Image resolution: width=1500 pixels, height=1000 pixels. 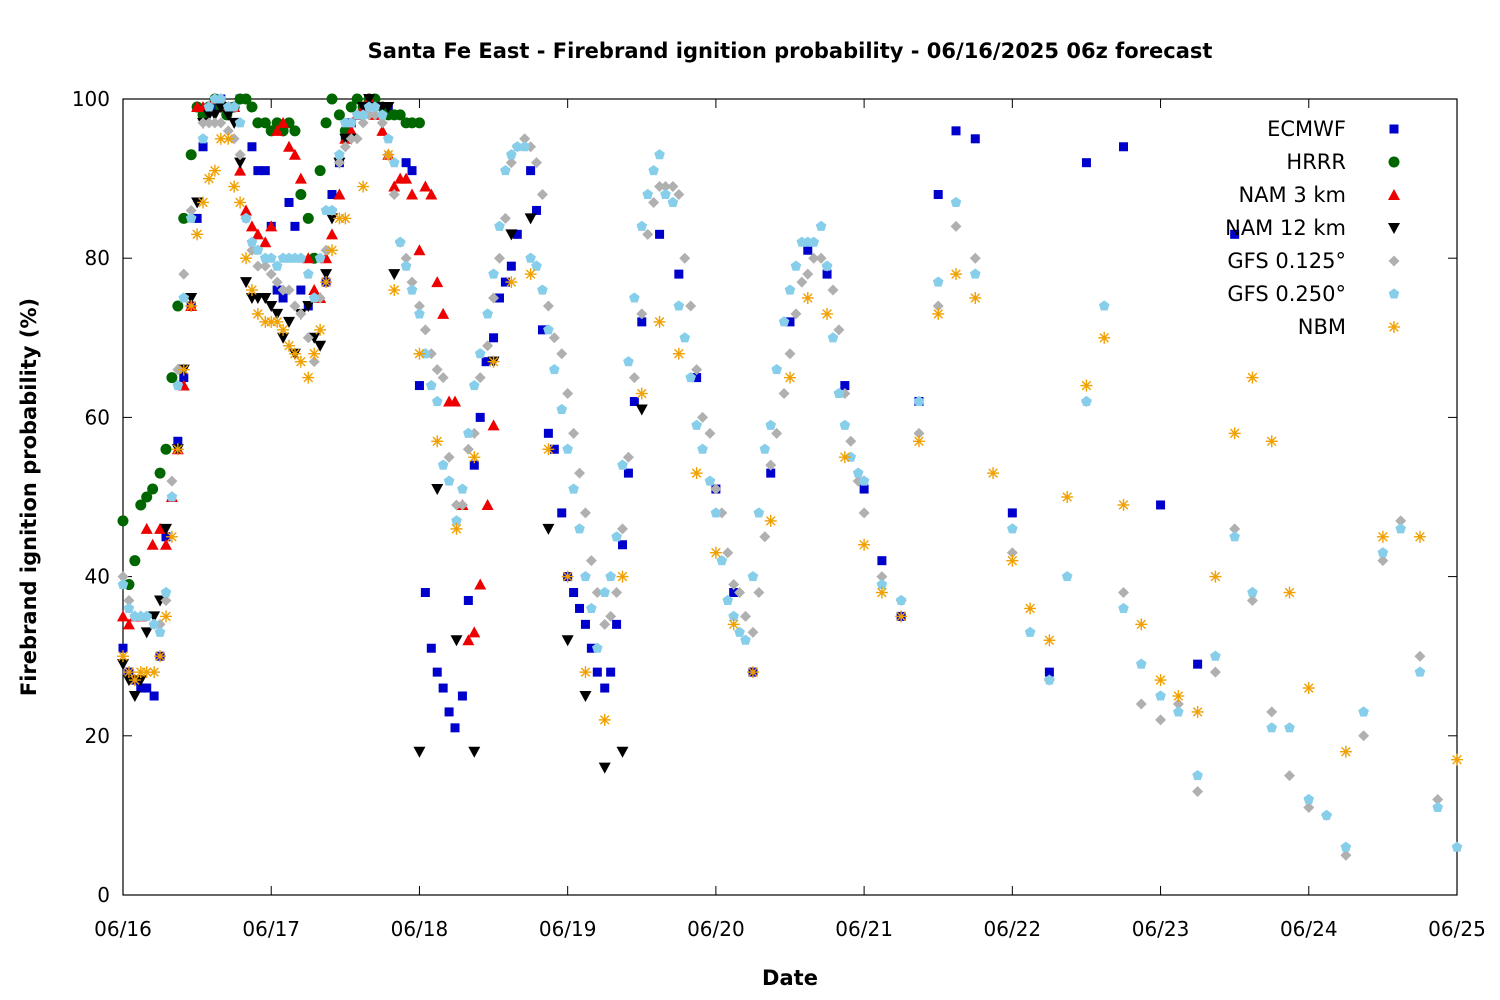 I want to click on x-tick-label: 06/16, so click(x=123, y=929).